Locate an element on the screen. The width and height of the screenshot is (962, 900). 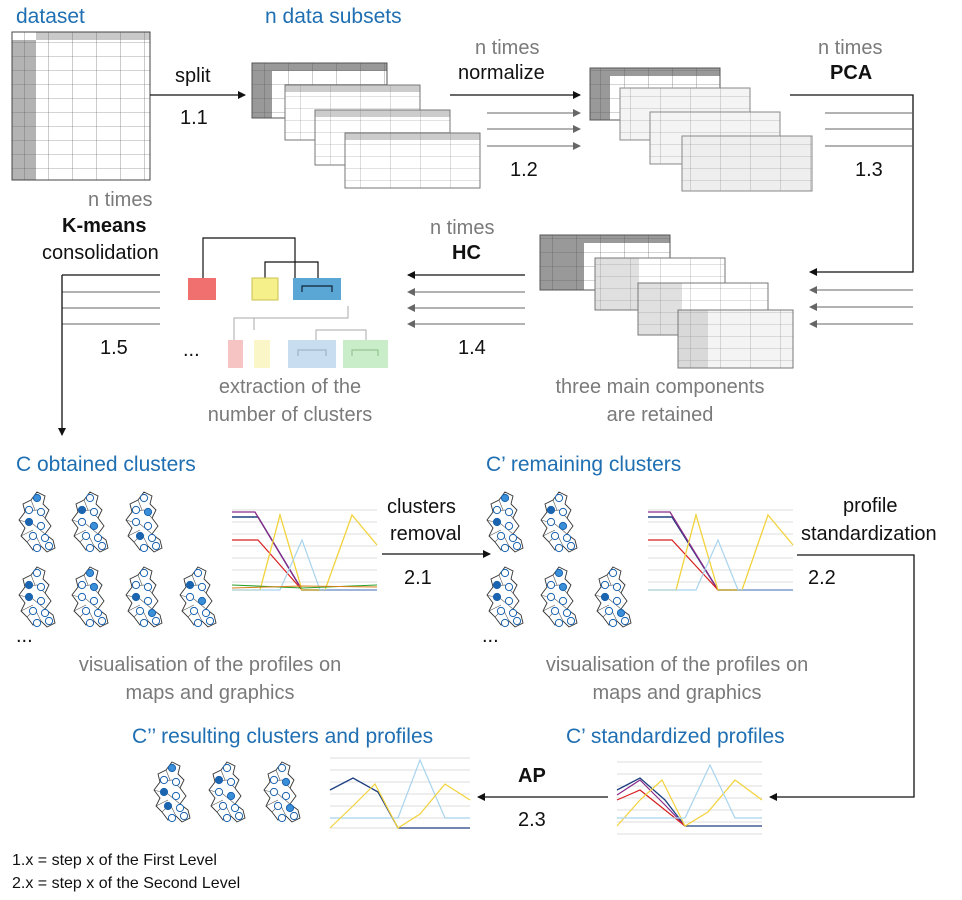
data-subsets-title: n data subsets is located at coordinates (333, 16).